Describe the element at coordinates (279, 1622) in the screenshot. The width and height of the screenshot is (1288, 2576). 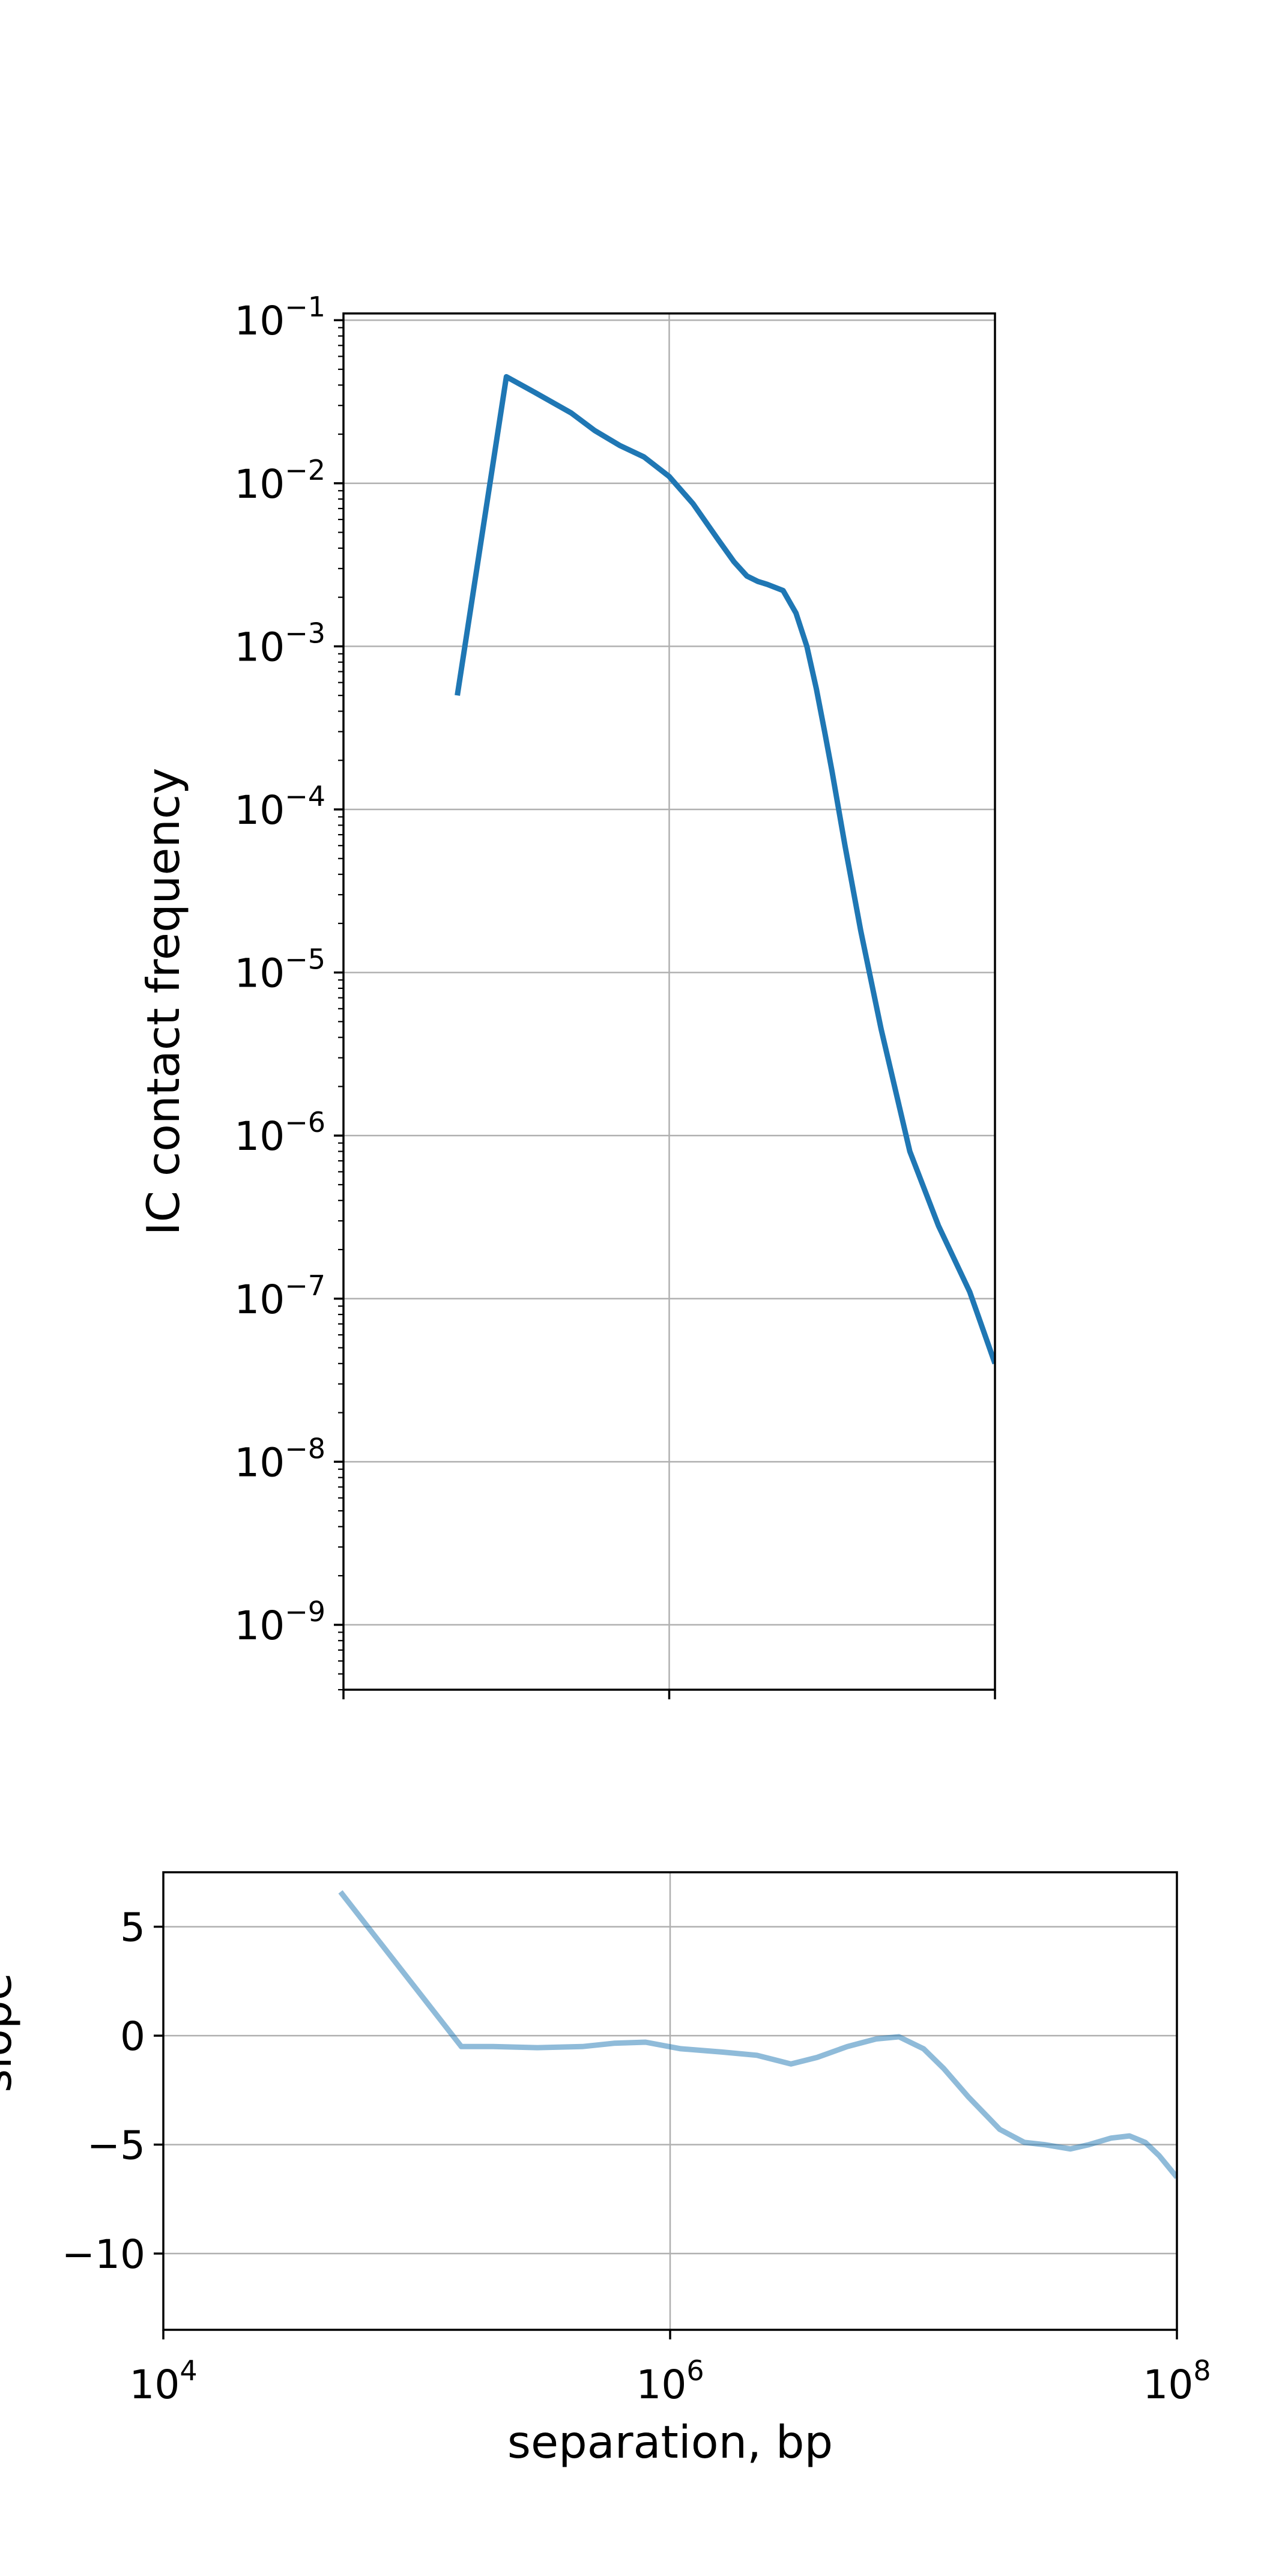
I see `top-y-tick-label: 10⁻⁹` at that location.